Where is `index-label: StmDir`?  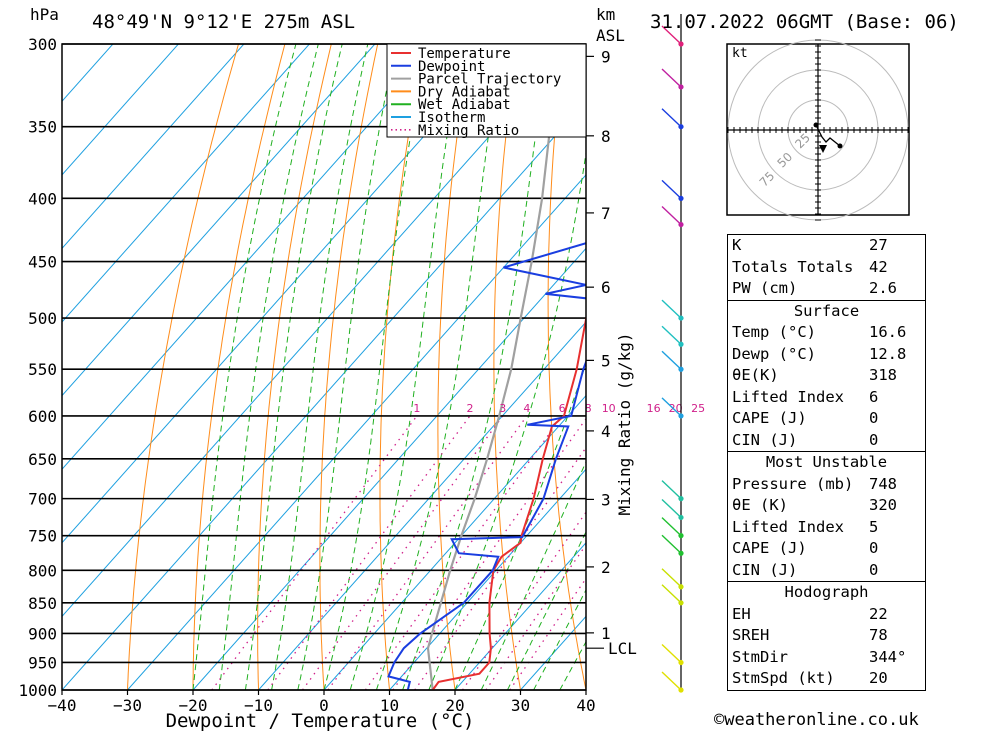
index-label: StmDir is located at coordinates (760, 656).